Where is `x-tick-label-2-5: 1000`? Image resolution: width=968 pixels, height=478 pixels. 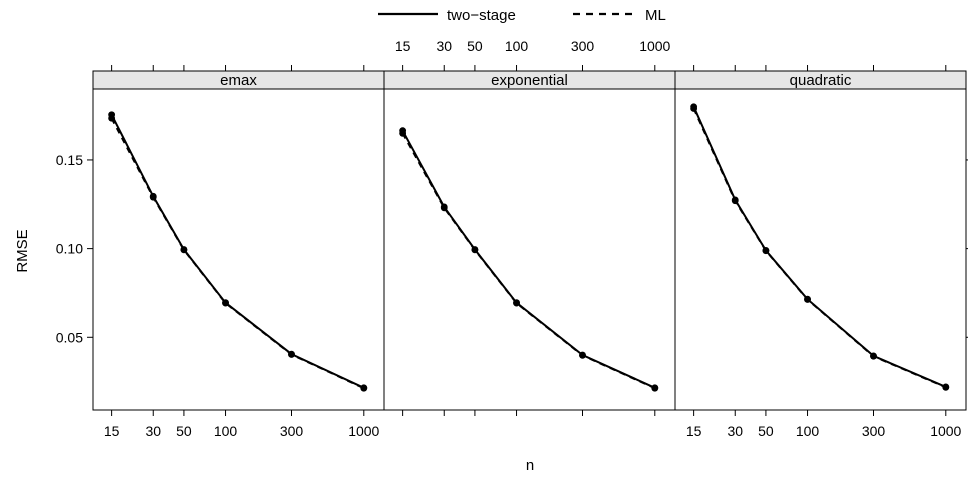 x-tick-label-2-5: 1000 is located at coordinates (945, 431).